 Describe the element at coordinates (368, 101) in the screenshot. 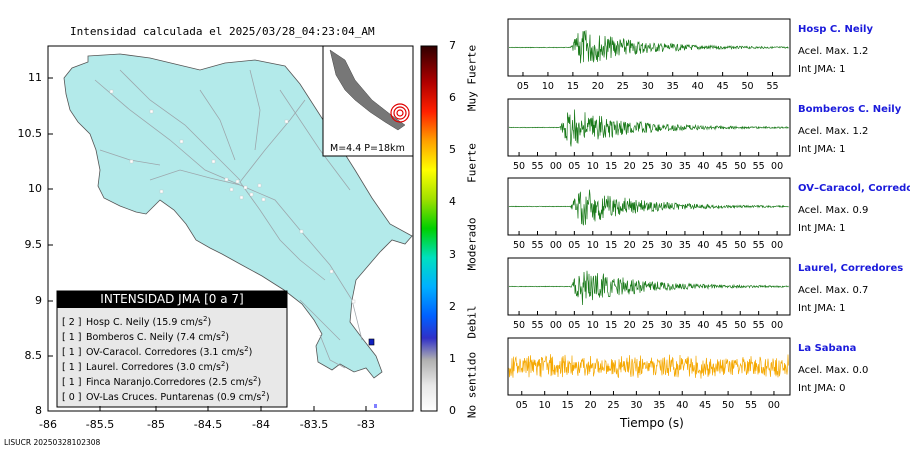

I see `inset-map` at that location.